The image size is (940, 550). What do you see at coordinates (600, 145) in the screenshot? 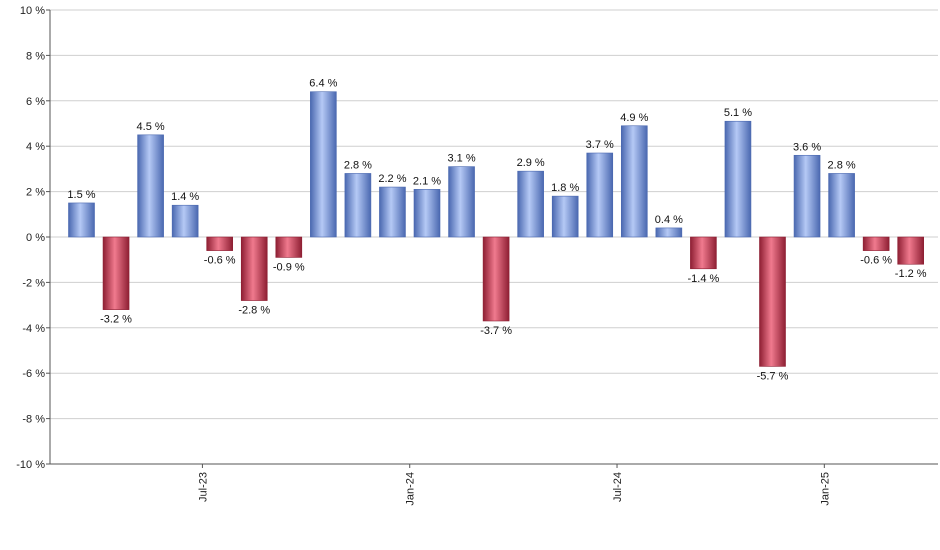
I see `data-label: 3.7 %` at bounding box center [600, 145].